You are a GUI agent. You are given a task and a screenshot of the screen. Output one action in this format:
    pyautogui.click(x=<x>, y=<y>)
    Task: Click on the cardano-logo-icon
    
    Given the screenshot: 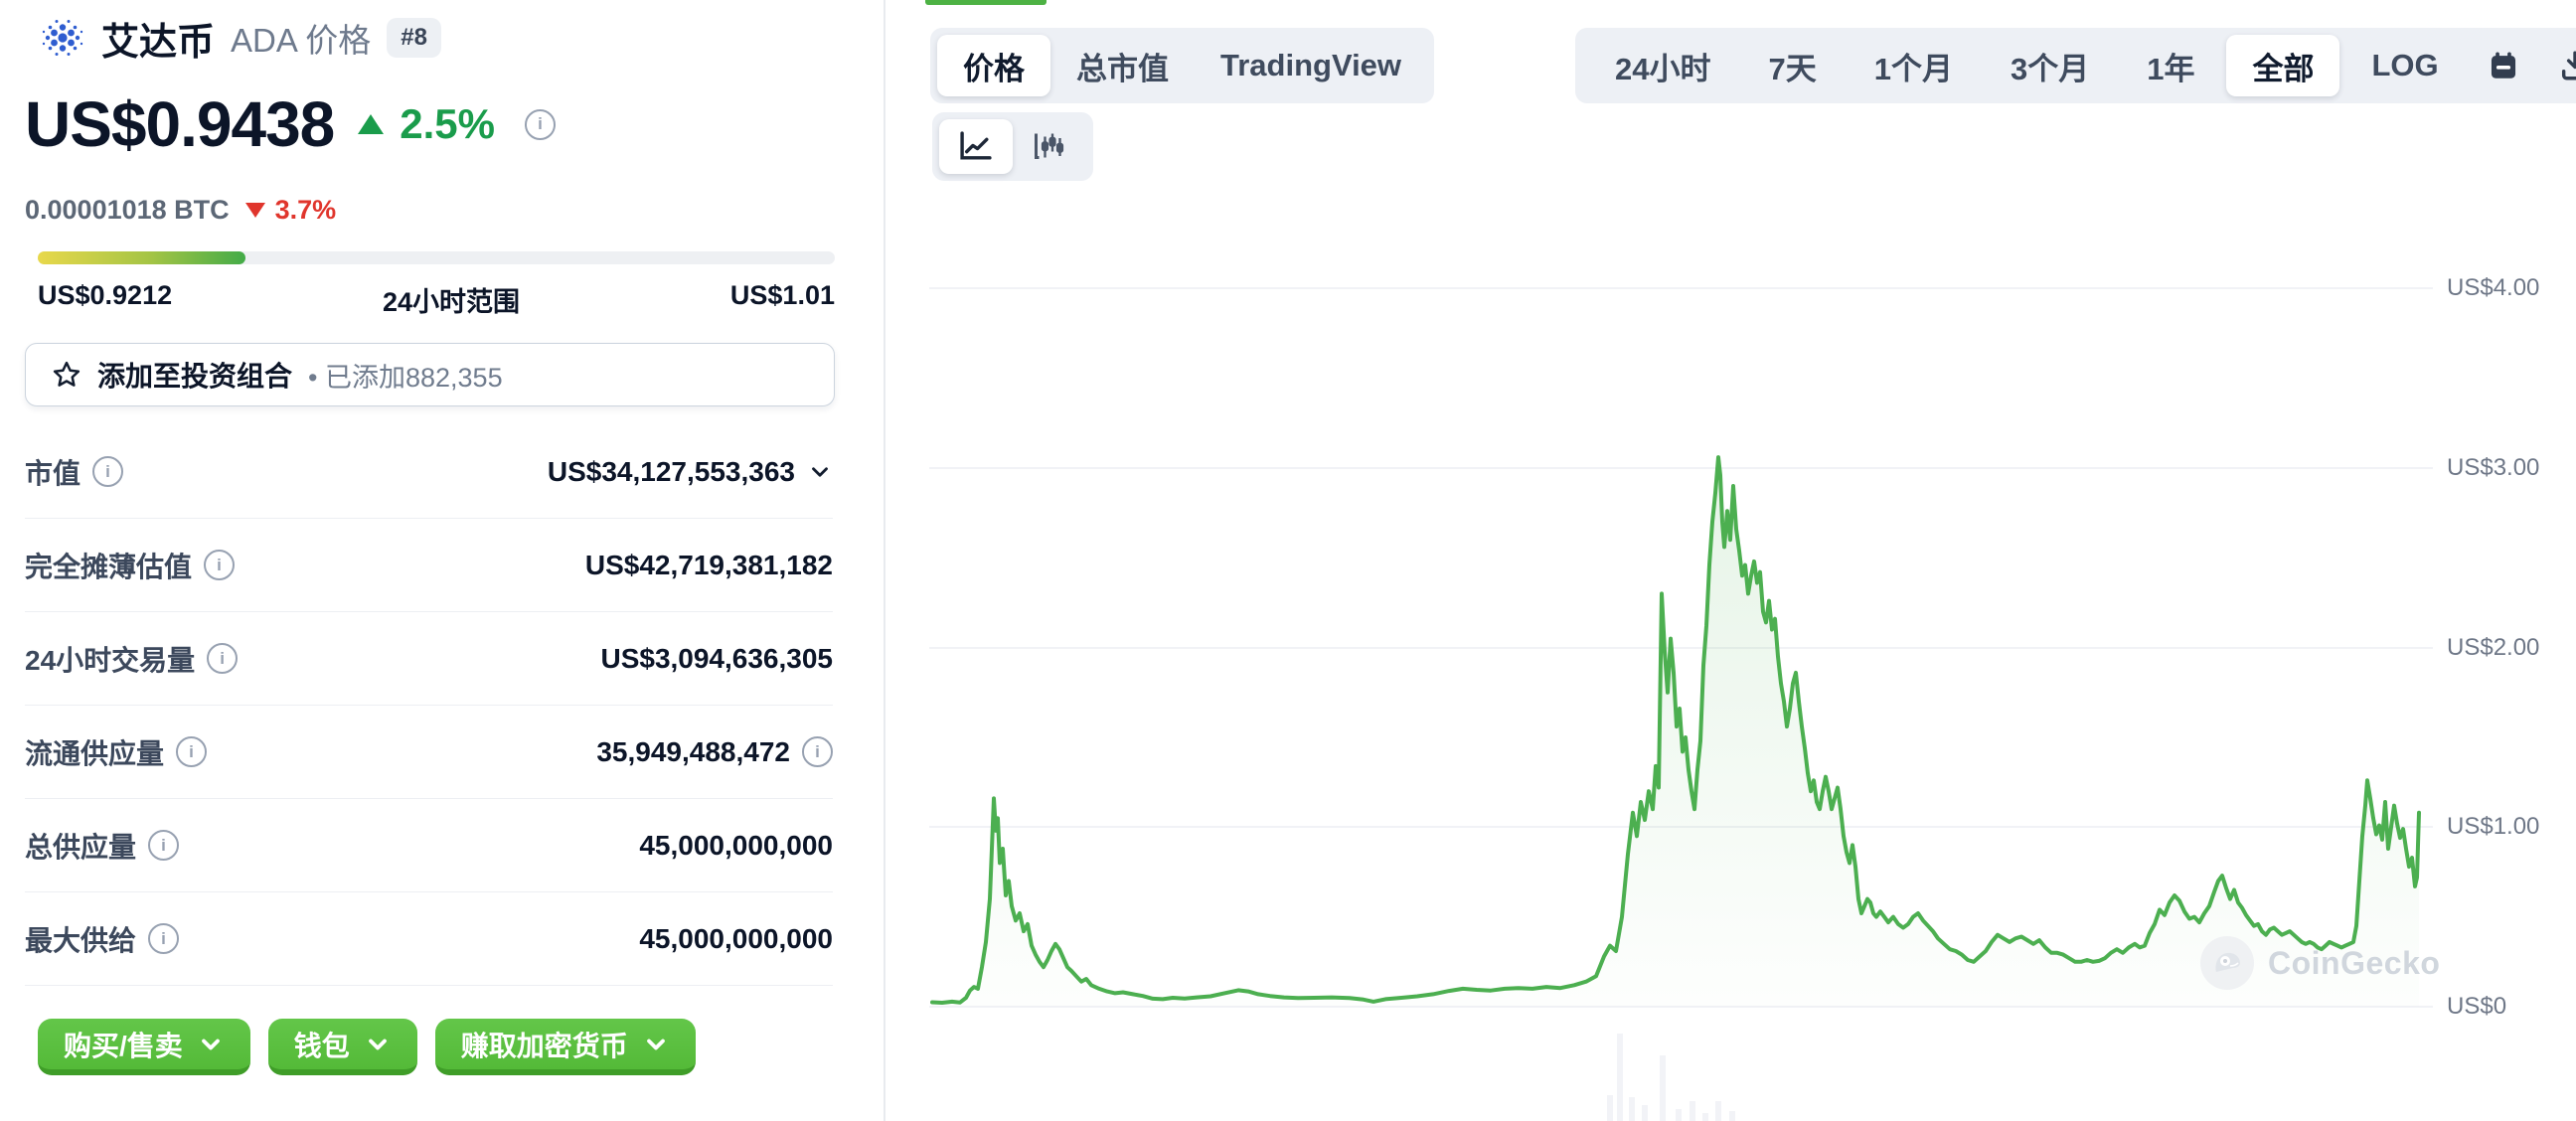 What is the action you would take?
    pyautogui.click(x=62, y=38)
    